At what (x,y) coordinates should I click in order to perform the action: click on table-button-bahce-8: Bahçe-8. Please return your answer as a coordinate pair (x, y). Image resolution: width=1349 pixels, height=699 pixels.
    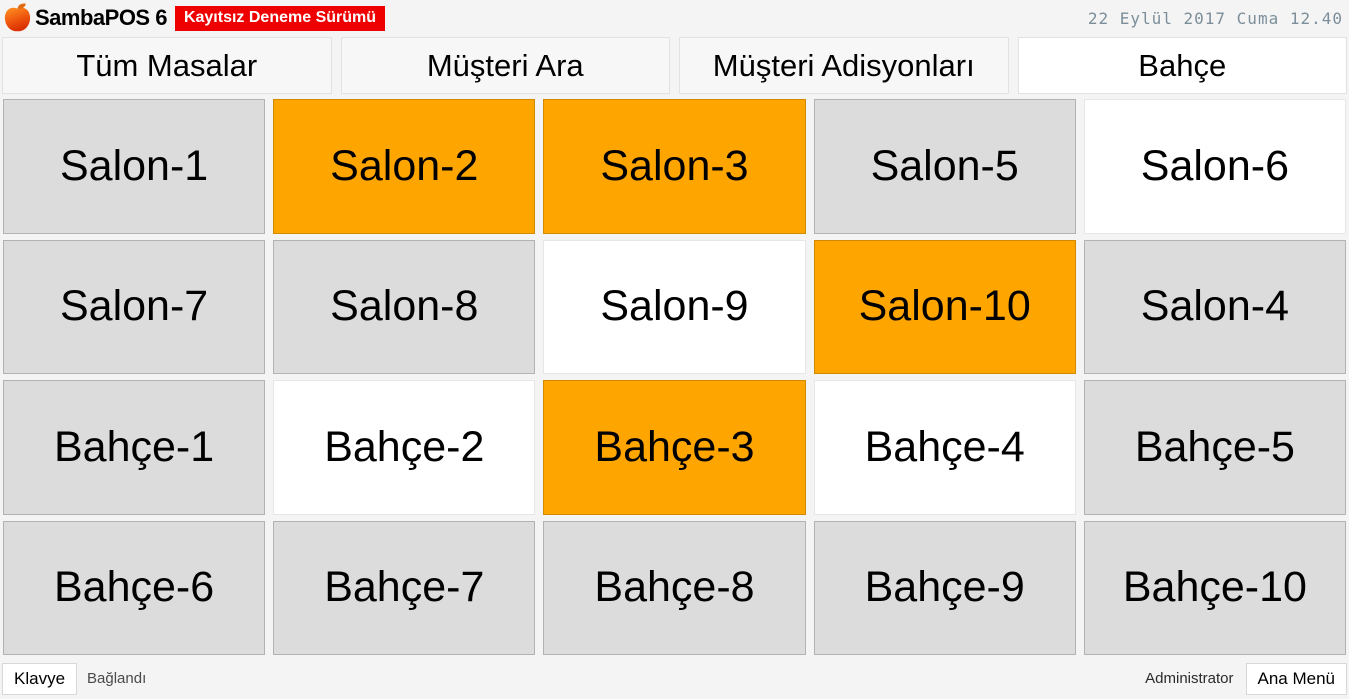
    Looking at the image, I should click on (674, 587).